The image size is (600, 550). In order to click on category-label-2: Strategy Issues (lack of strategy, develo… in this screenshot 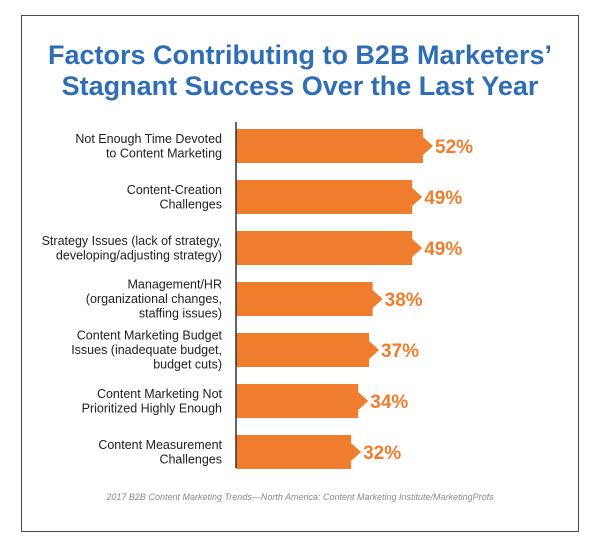, I will do `click(132, 248)`.